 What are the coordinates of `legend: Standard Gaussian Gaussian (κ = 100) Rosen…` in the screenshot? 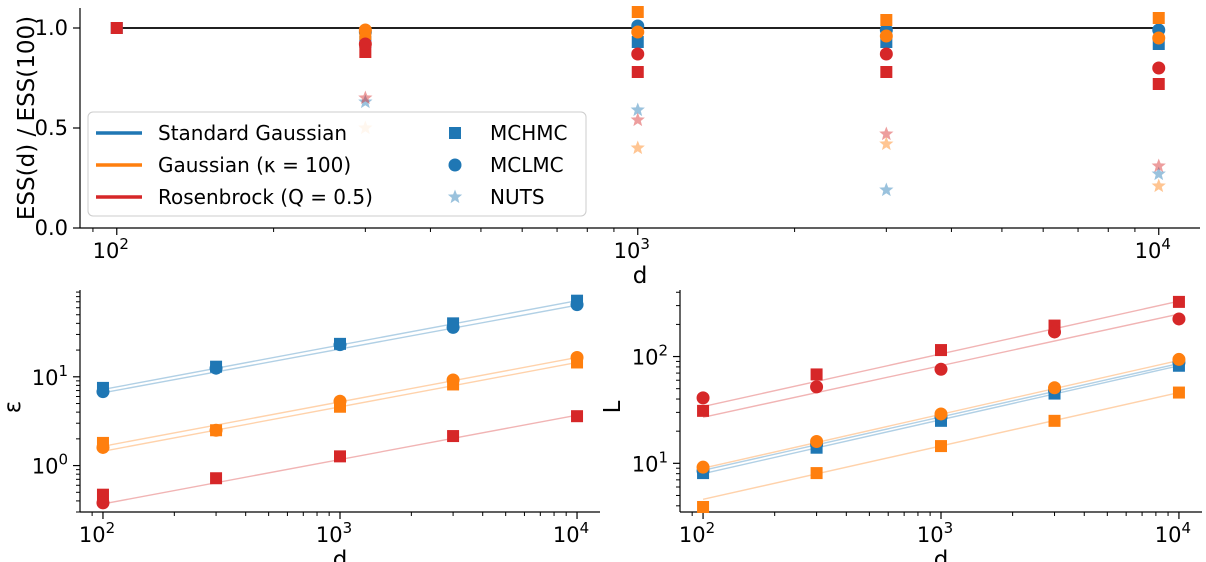 It's located at (337, 164).